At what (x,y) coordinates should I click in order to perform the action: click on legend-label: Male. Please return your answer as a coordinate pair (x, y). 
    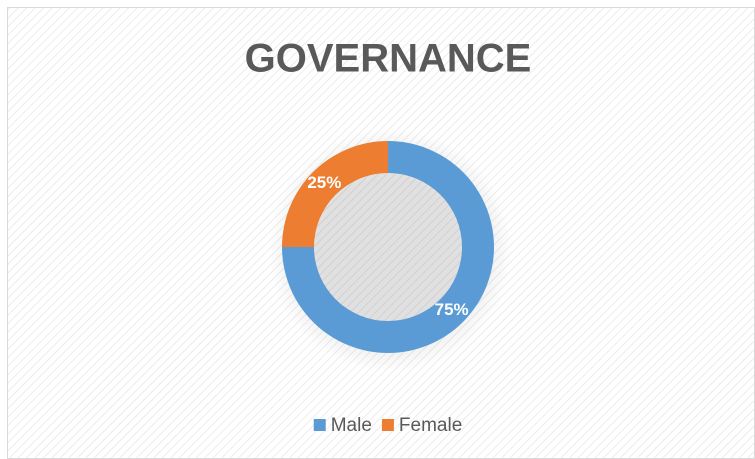
    Looking at the image, I should click on (351, 425).